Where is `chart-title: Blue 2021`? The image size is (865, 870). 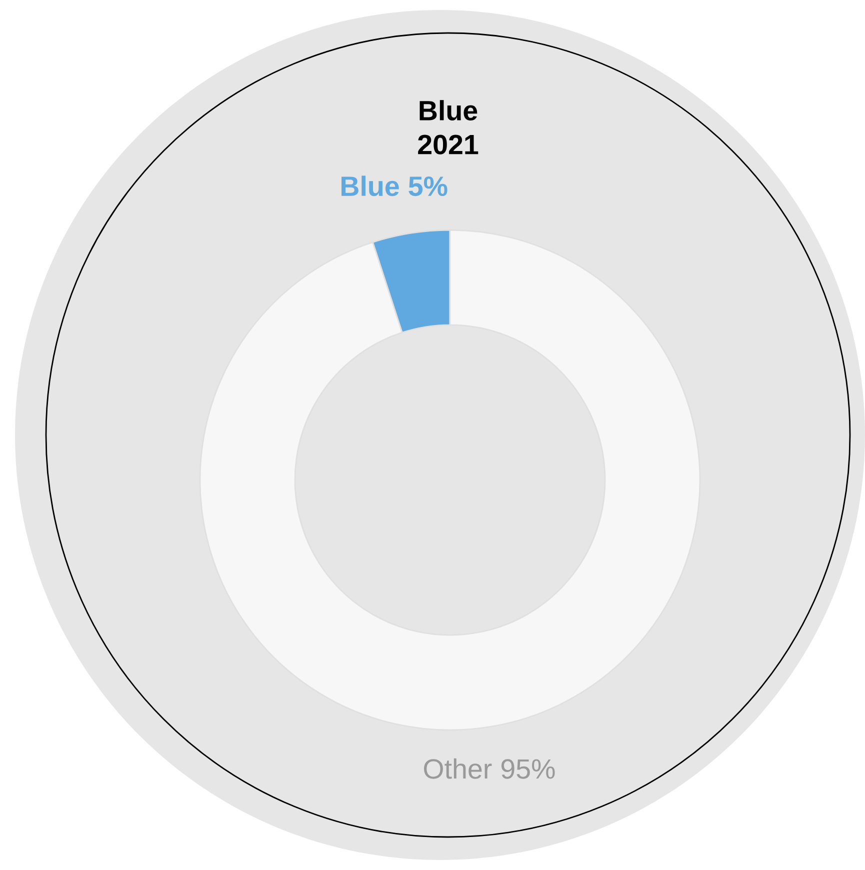 chart-title: Blue 2021 is located at coordinates (448, 127).